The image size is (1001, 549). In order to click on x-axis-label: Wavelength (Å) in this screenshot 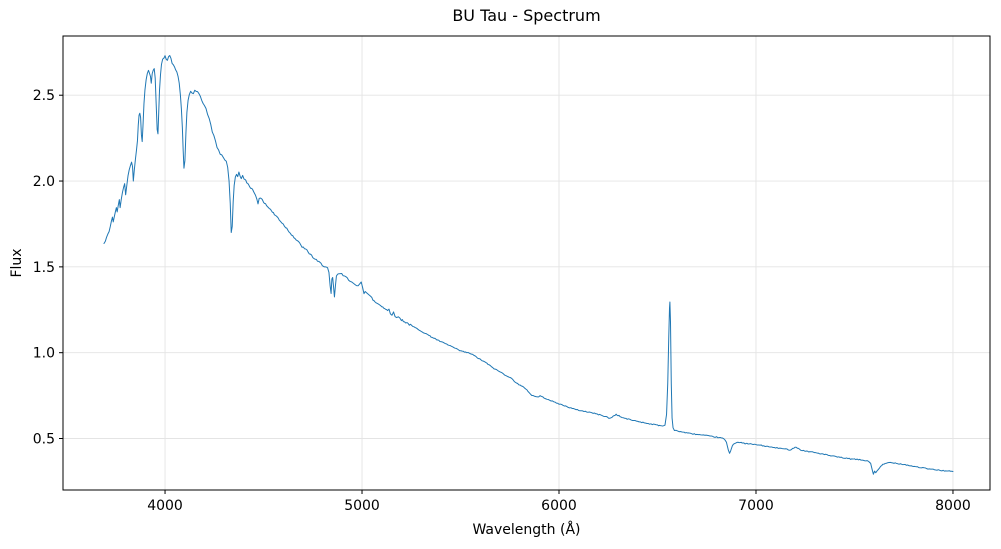, I will do `click(526, 530)`.